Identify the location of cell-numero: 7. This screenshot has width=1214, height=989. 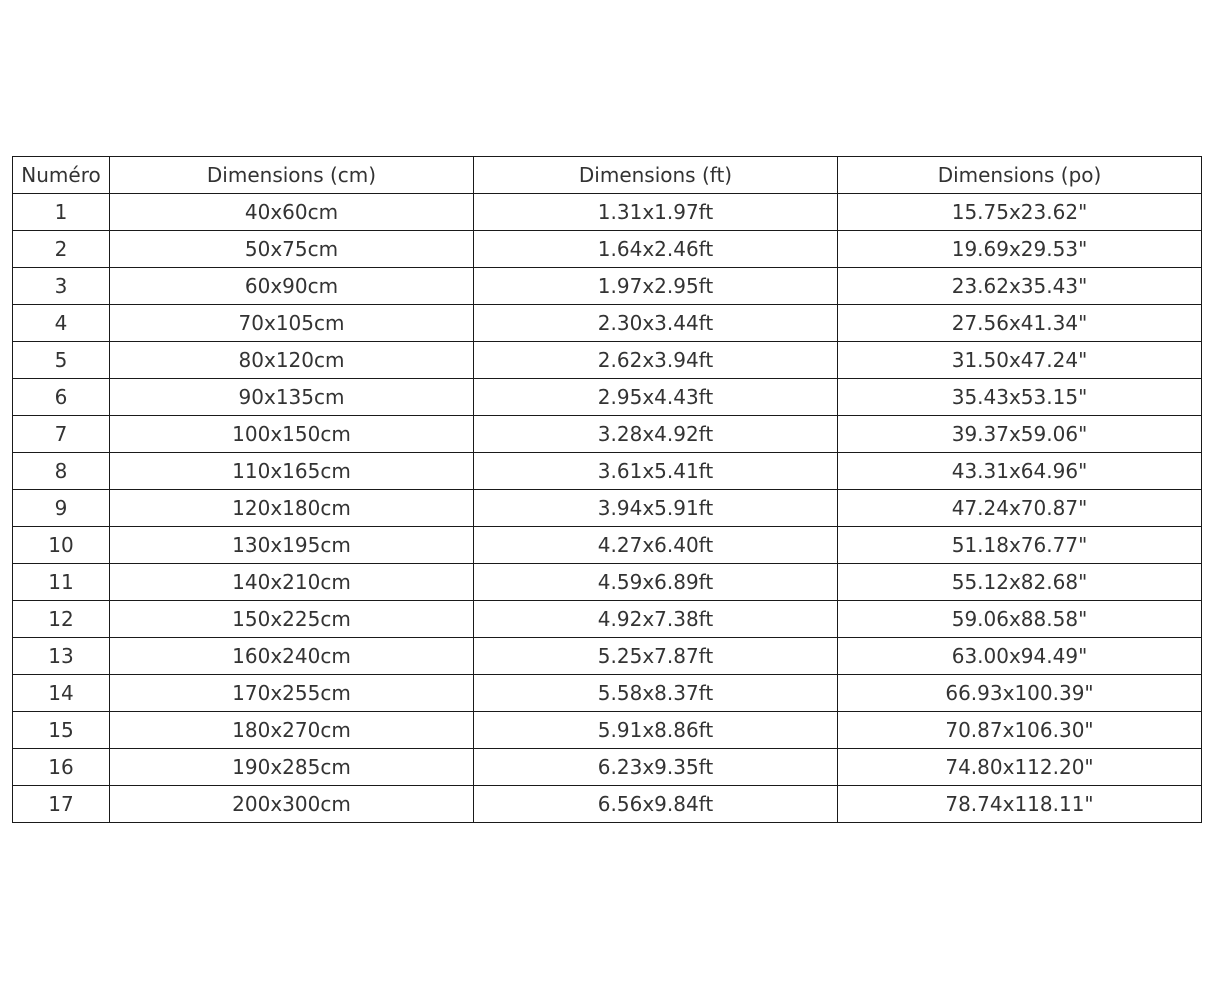
(61, 434).